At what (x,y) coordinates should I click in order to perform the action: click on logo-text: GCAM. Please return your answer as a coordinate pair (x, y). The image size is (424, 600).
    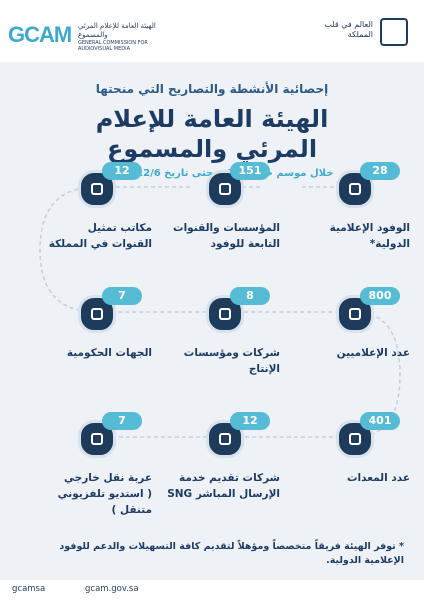
    Looking at the image, I should click on (40, 34).